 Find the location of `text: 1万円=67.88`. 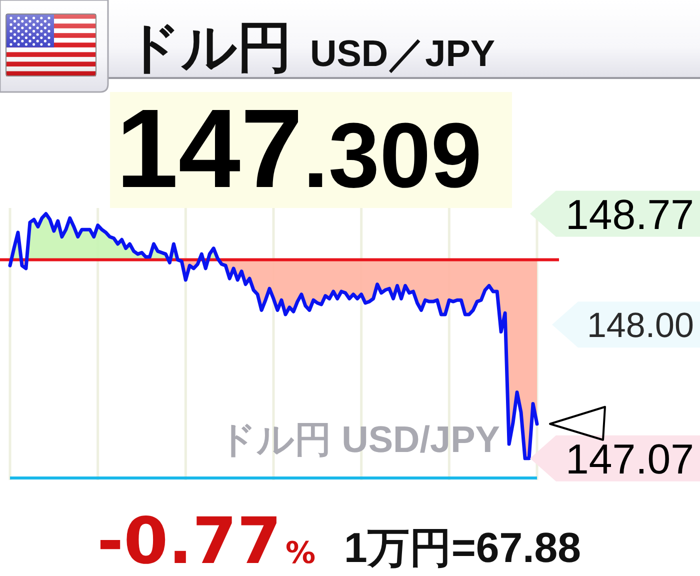

text: 1万円=67.88 is located at coordinates (462, 547).